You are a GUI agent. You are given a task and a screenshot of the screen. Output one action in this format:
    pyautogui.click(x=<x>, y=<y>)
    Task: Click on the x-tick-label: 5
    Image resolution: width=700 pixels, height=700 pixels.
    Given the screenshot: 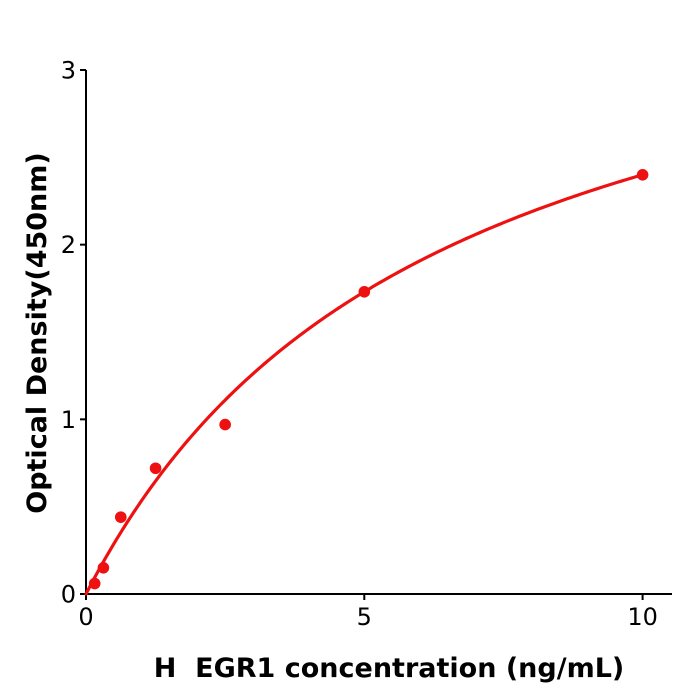 What is the action you would take?
    pyautogui.click(x=364, y=617)
    